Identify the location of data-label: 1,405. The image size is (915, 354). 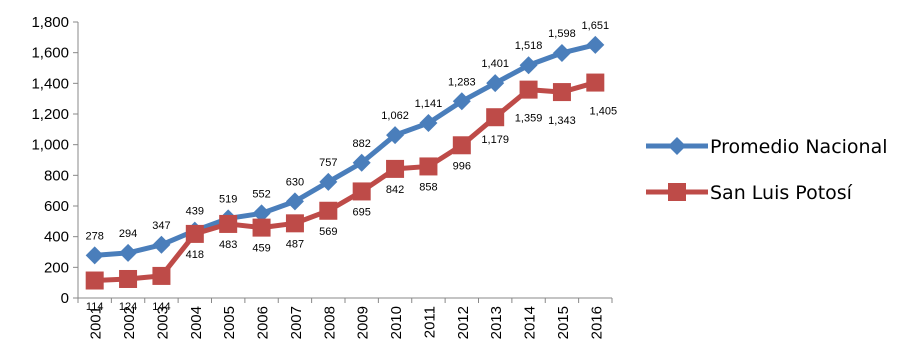
(604, 112).